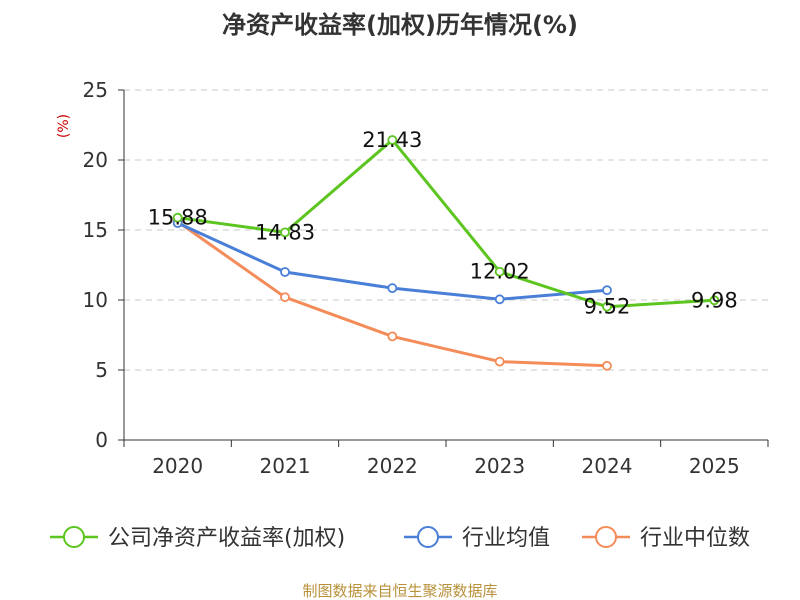 This screenshot has height=600, width=800. Describe the element at coordinates (101, 370) in the screenshot. I see `y-tick-label: 5` at that location.